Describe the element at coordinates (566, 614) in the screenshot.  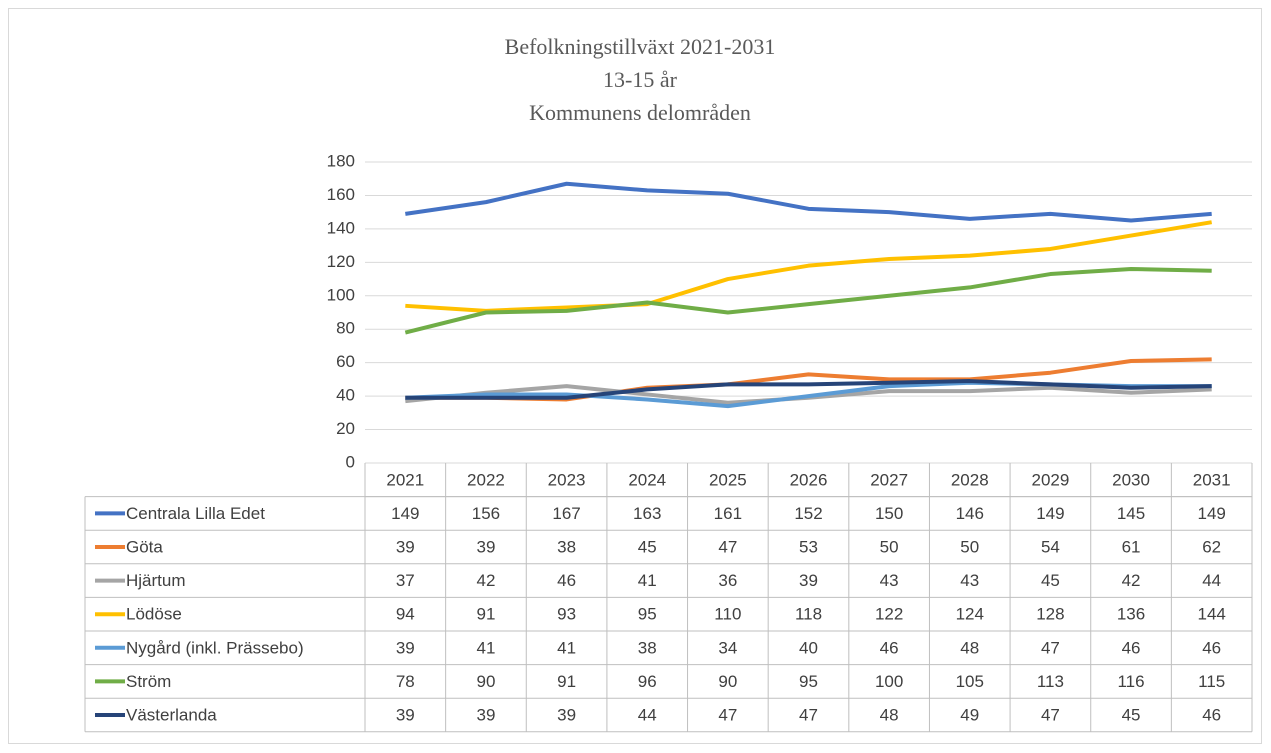
I see `table-cell: 93` at that location.